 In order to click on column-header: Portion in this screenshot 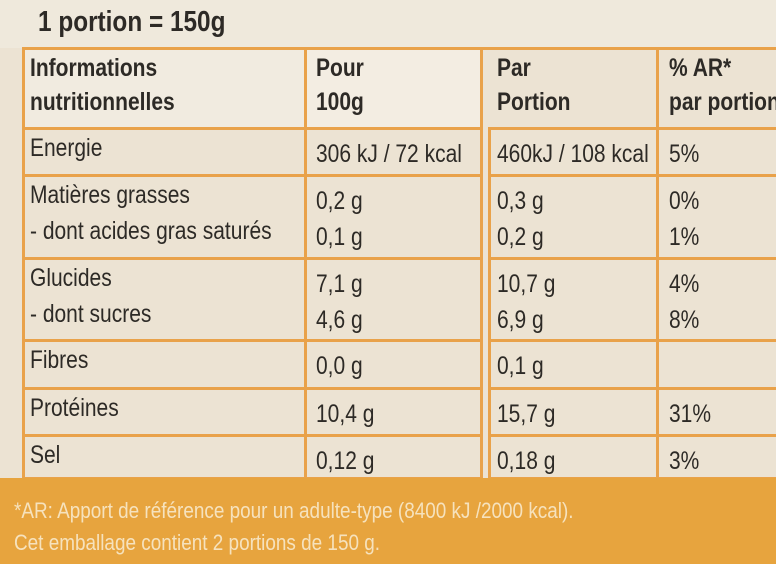, I will do `click(534, 102)`.